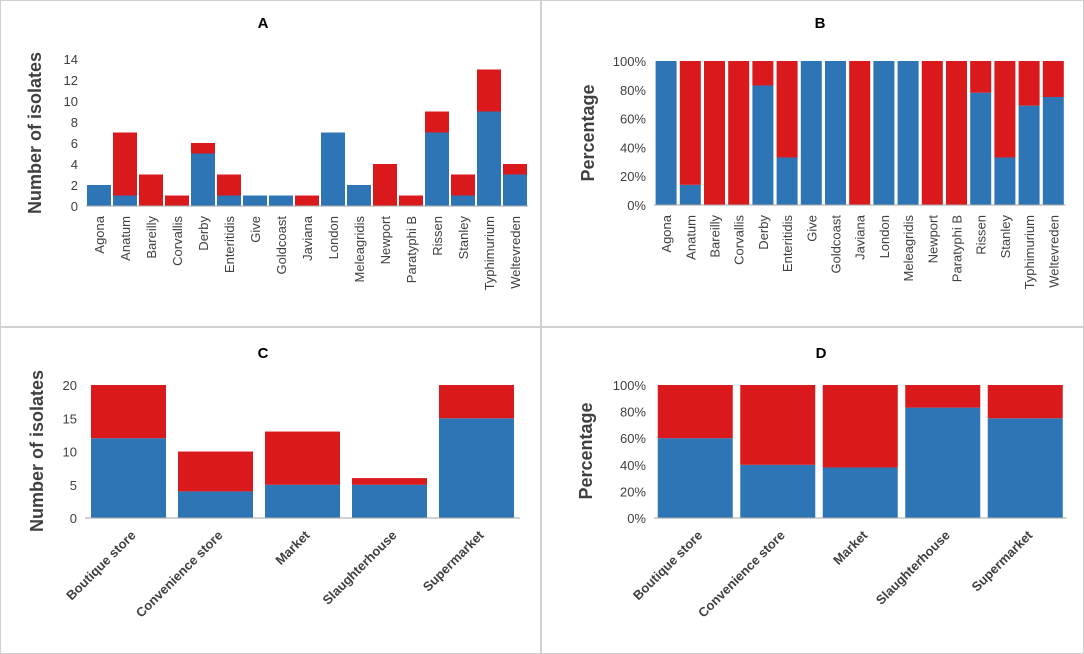 Image resolution: width=1084 pixels, height=654 pixels. Describe the element at coordinates (73, 518) in the screenshot. I see `chart-c-ytick: 0` at that location.